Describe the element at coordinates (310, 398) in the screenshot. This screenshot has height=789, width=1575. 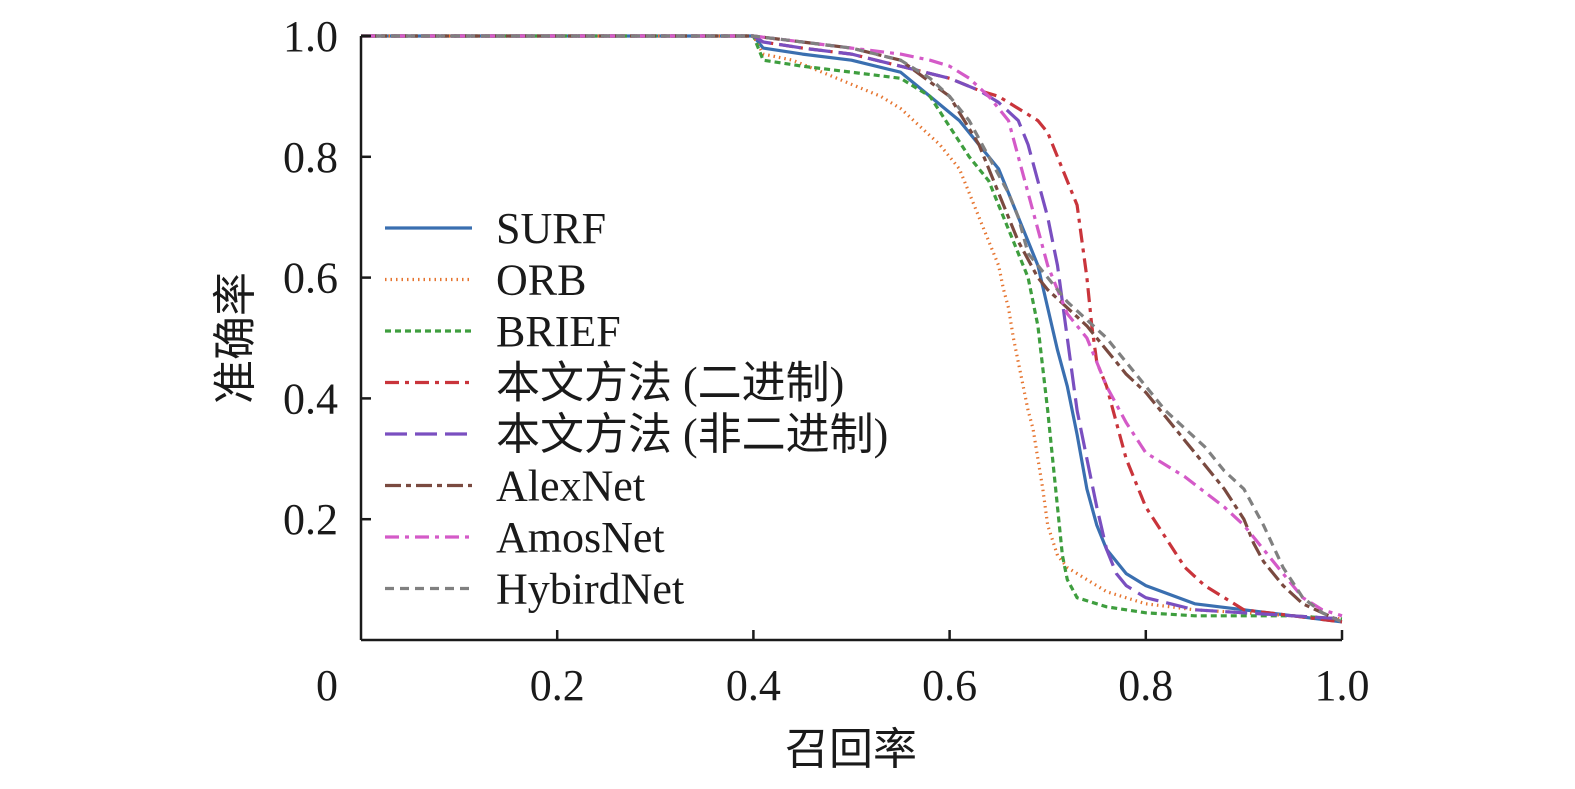
I see `y-tick-label-1: 0.4` at that location.